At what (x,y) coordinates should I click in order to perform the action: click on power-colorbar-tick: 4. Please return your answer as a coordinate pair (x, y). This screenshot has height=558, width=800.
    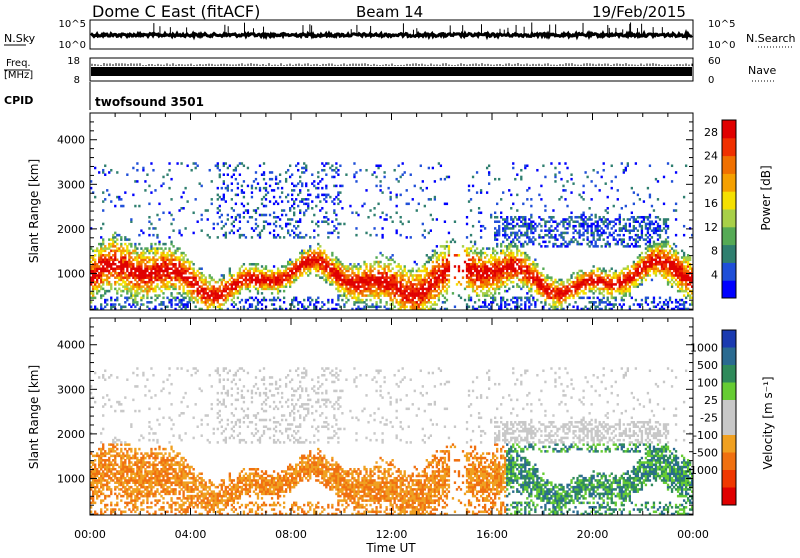
    Looking at the image, I should click on (714, 274).